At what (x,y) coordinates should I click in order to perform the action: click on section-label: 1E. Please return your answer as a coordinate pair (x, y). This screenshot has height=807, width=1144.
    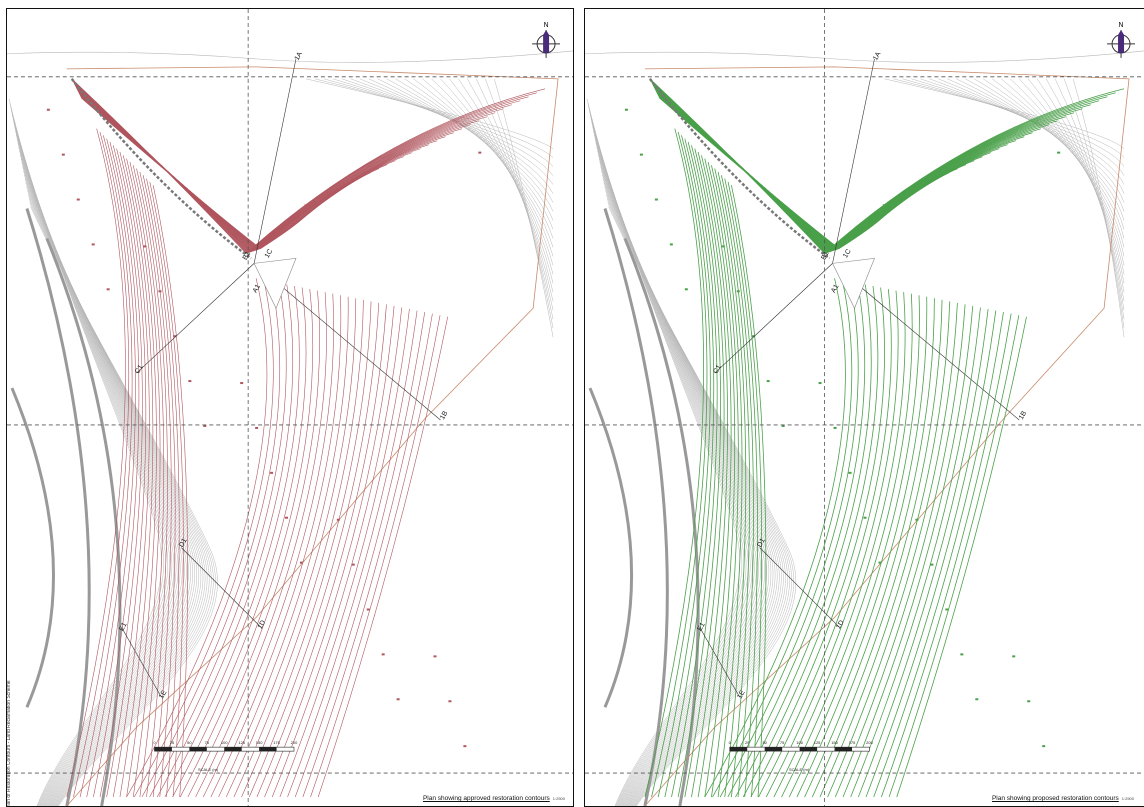
    Looking at the image, I should click on (741, 694).